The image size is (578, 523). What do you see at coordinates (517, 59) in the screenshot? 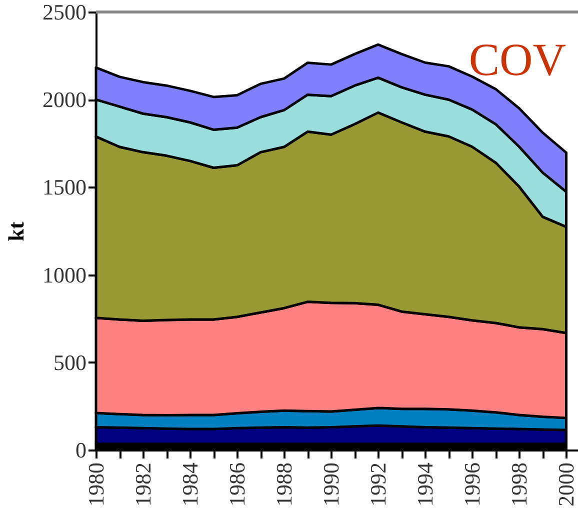
I see `annotation: COV` at bounding box center [517, 59].